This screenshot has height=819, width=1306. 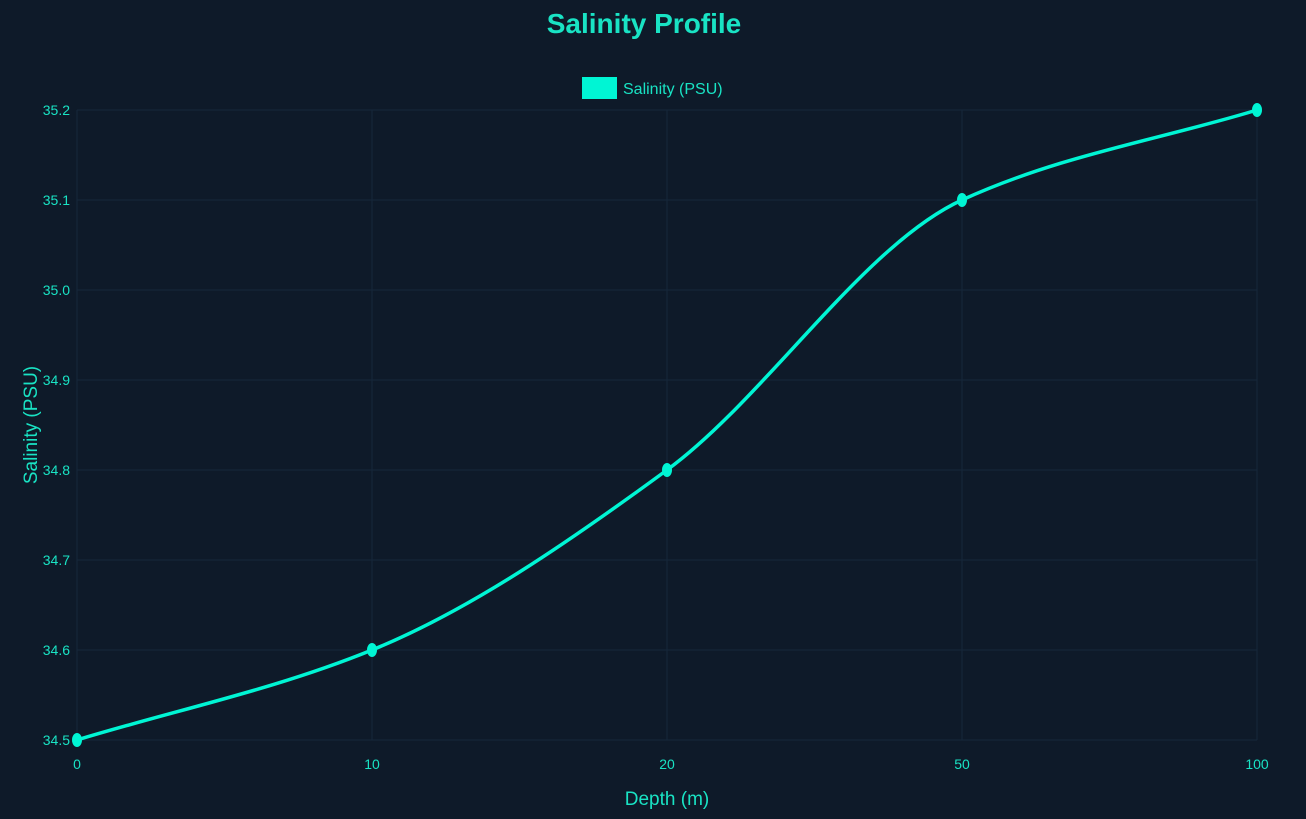 What do you see at coordinates (599, 88) in the screenshot?
I see `legend-swatch` at bounding box center [599, 88].